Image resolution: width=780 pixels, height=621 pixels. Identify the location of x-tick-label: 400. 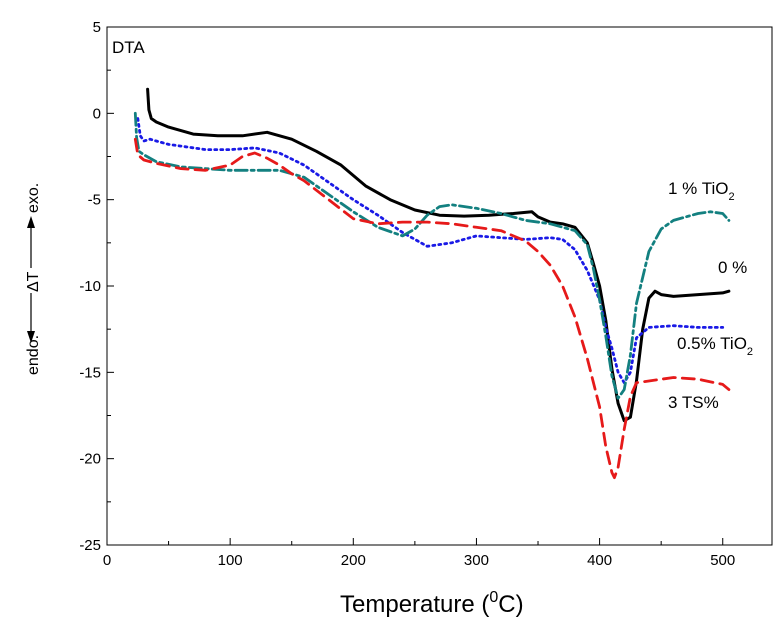
(599, 560).